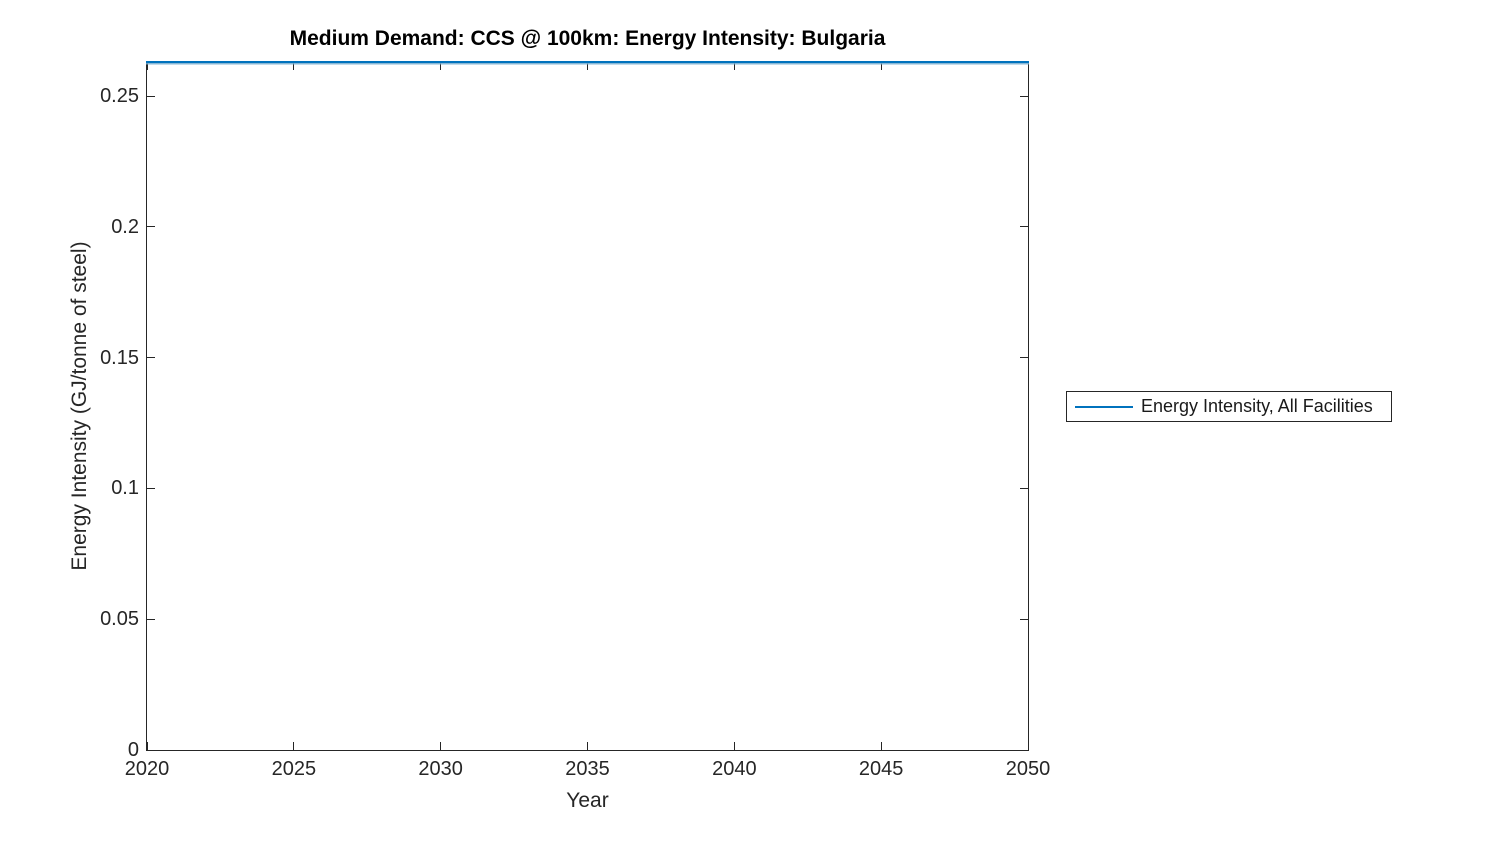  What do you see at coordinates (119, 619) in the screenshot?
I see `y-tick-label: 0.05` at bounding box center [119, 619].